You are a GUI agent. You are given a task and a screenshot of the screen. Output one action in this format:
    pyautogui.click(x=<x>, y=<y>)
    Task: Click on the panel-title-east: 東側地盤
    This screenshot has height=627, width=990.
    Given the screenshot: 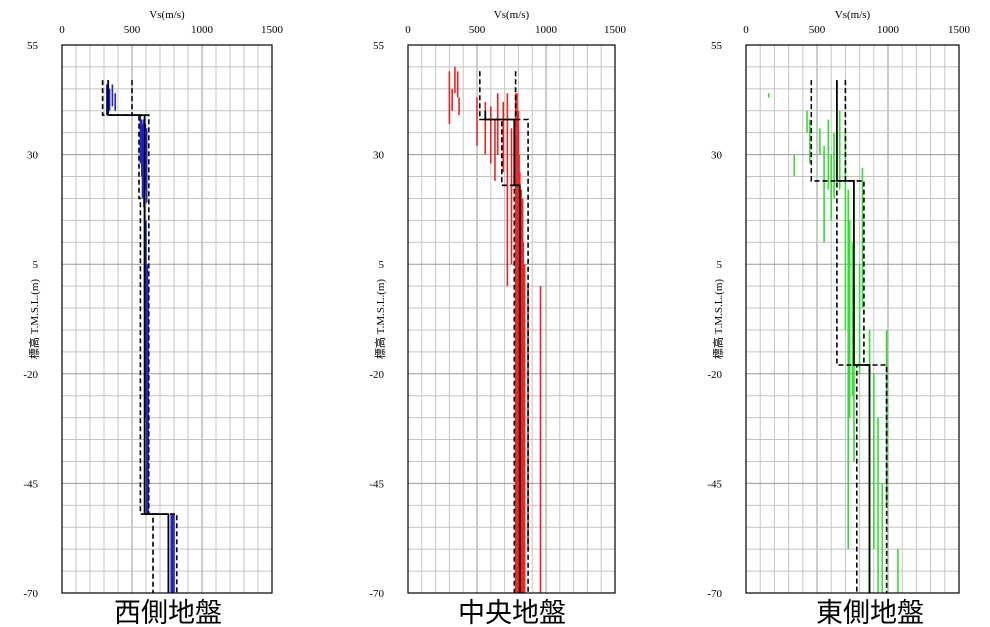 What is the action you would take?
    pyautogui.click(x=870, y=612)
    